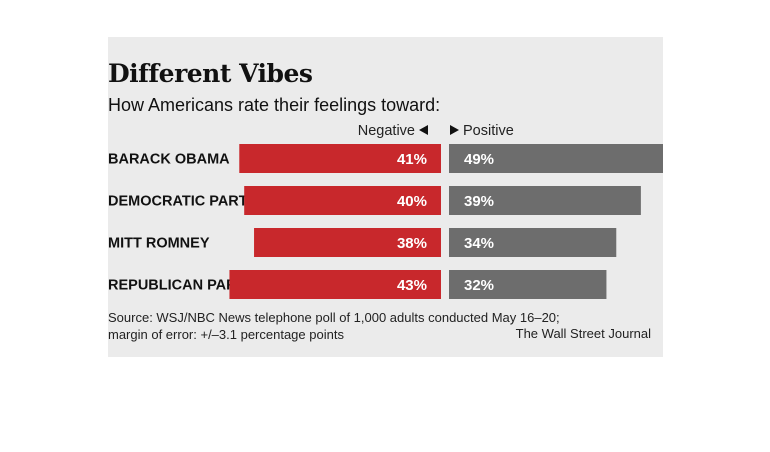  What do you see at coordinates (169, 160) in the screenshot?
I see `category-label: BARACK OBAMA` at bounding box center [169, 160].